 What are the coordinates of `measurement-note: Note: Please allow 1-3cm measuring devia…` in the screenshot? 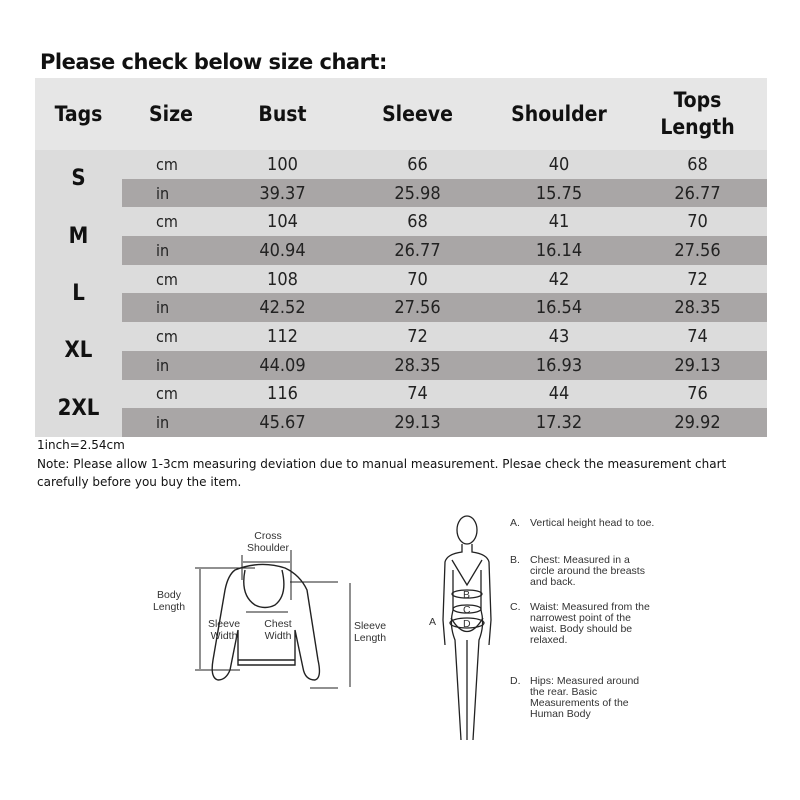 It's located at (382, 473).